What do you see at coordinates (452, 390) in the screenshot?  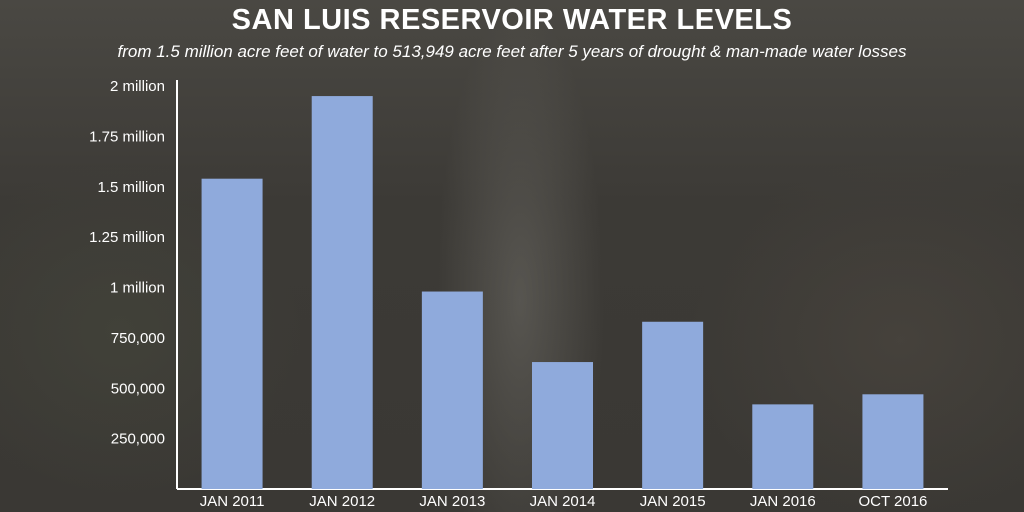 I see `bar-jan-2013` at bounding box center [452, 390].